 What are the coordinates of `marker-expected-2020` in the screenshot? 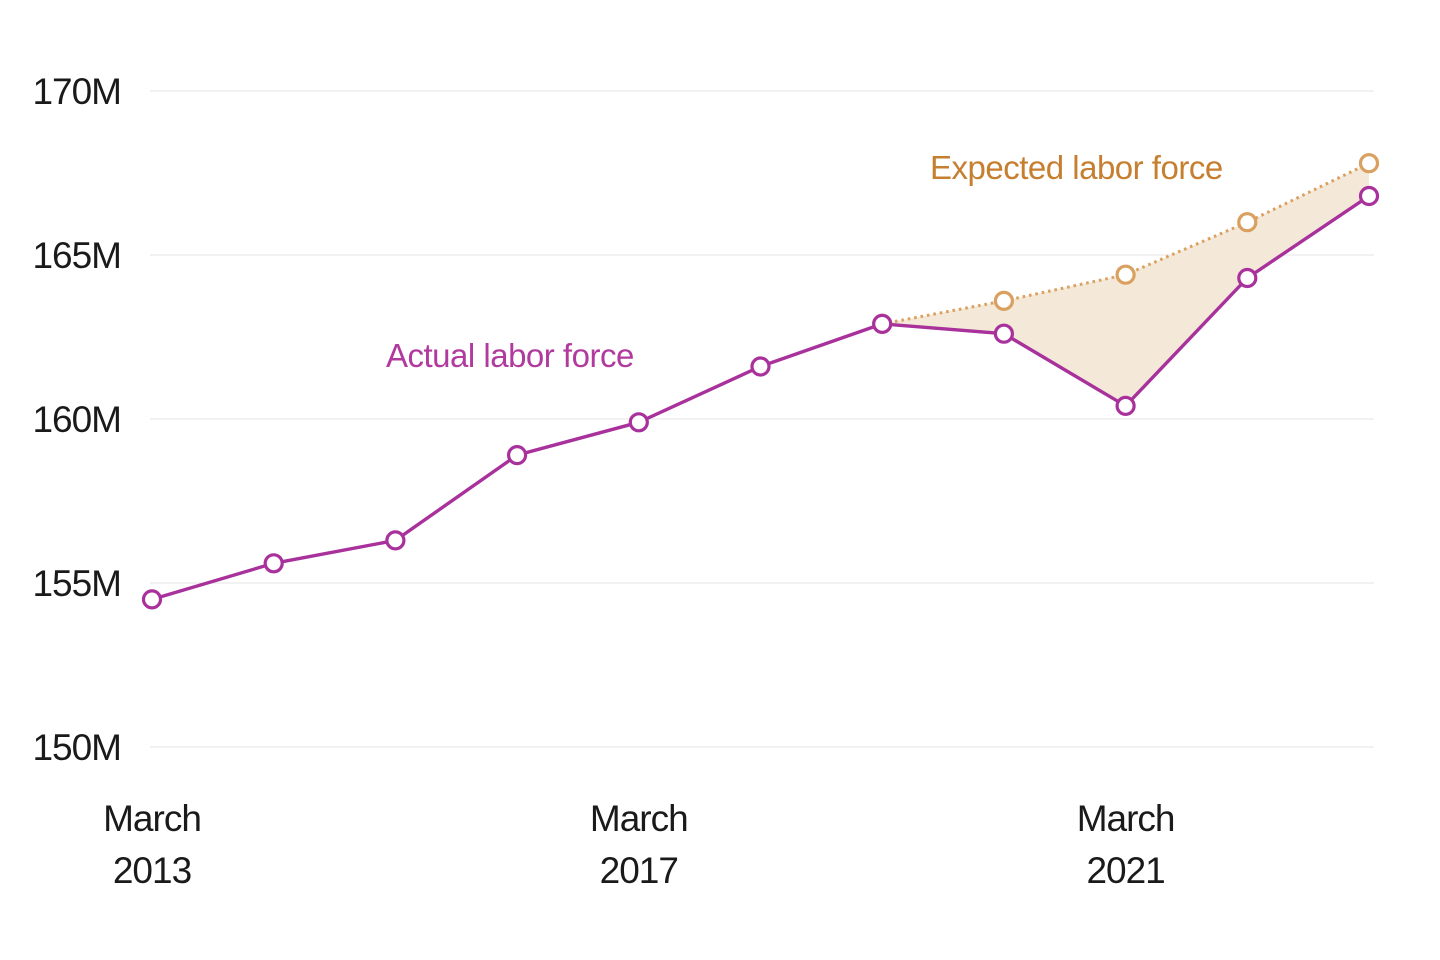 It's located at (1004, 300).